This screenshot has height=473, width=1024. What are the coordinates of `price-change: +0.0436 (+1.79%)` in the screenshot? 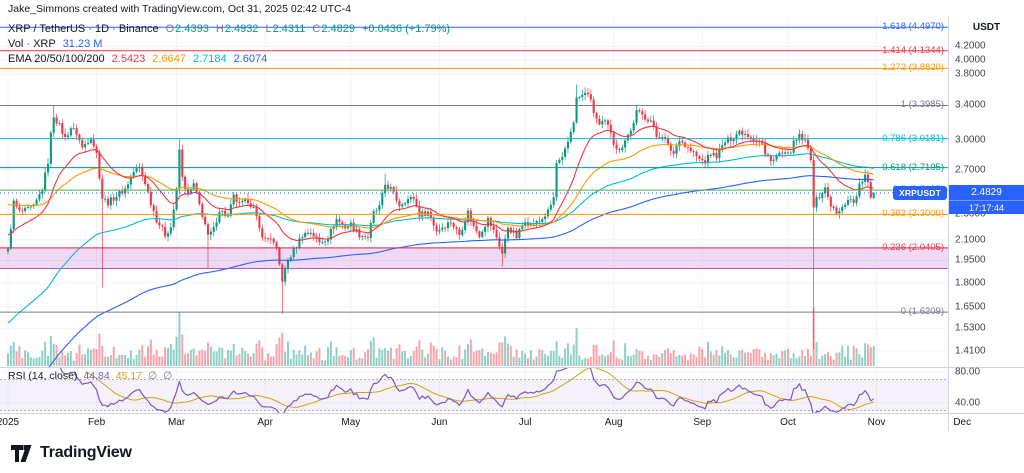 It's located at (406, 29).